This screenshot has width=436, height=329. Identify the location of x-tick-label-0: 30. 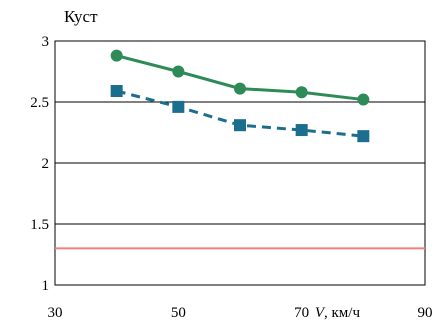
(55, 313).